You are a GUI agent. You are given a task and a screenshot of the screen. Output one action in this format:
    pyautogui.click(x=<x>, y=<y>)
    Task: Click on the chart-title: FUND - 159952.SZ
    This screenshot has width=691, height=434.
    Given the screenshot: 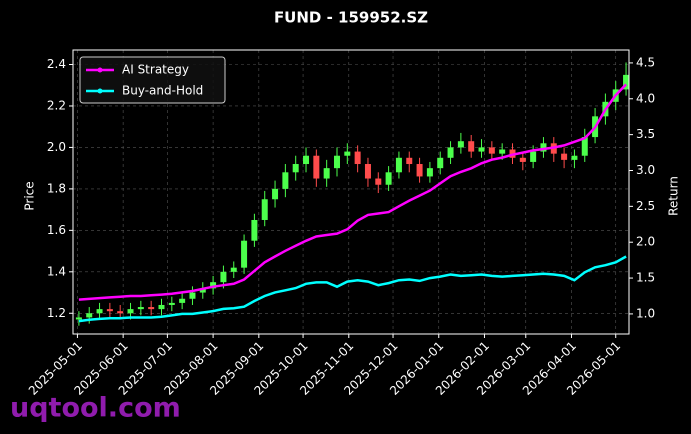 What is the action you would take?
    pyautogui.click(x=351, y=18)
    